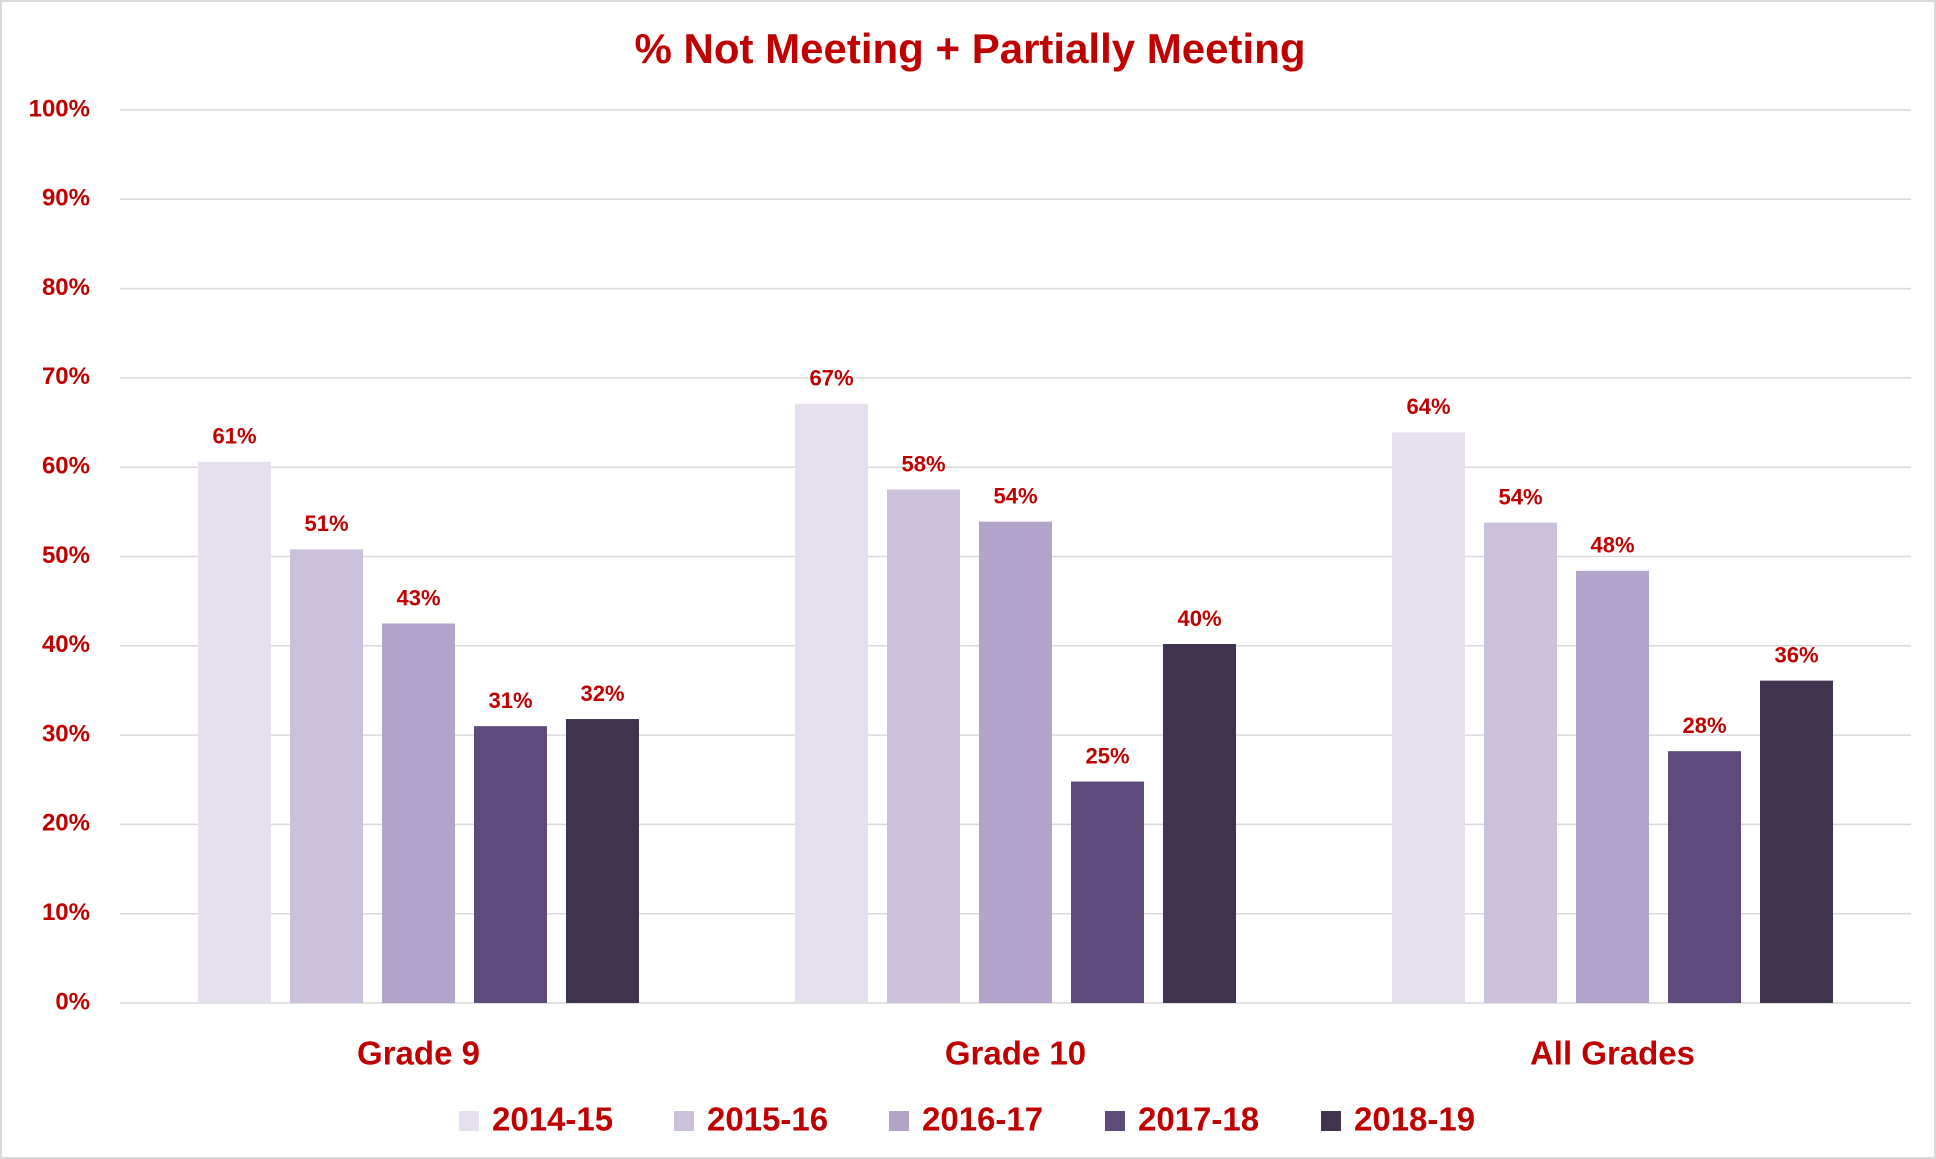 This screenshot has width=1936, height=1159. Describe the element at coordinates (1015, 1053) in the screenshot. I see `x-tick-label: Grade 10` at that location.